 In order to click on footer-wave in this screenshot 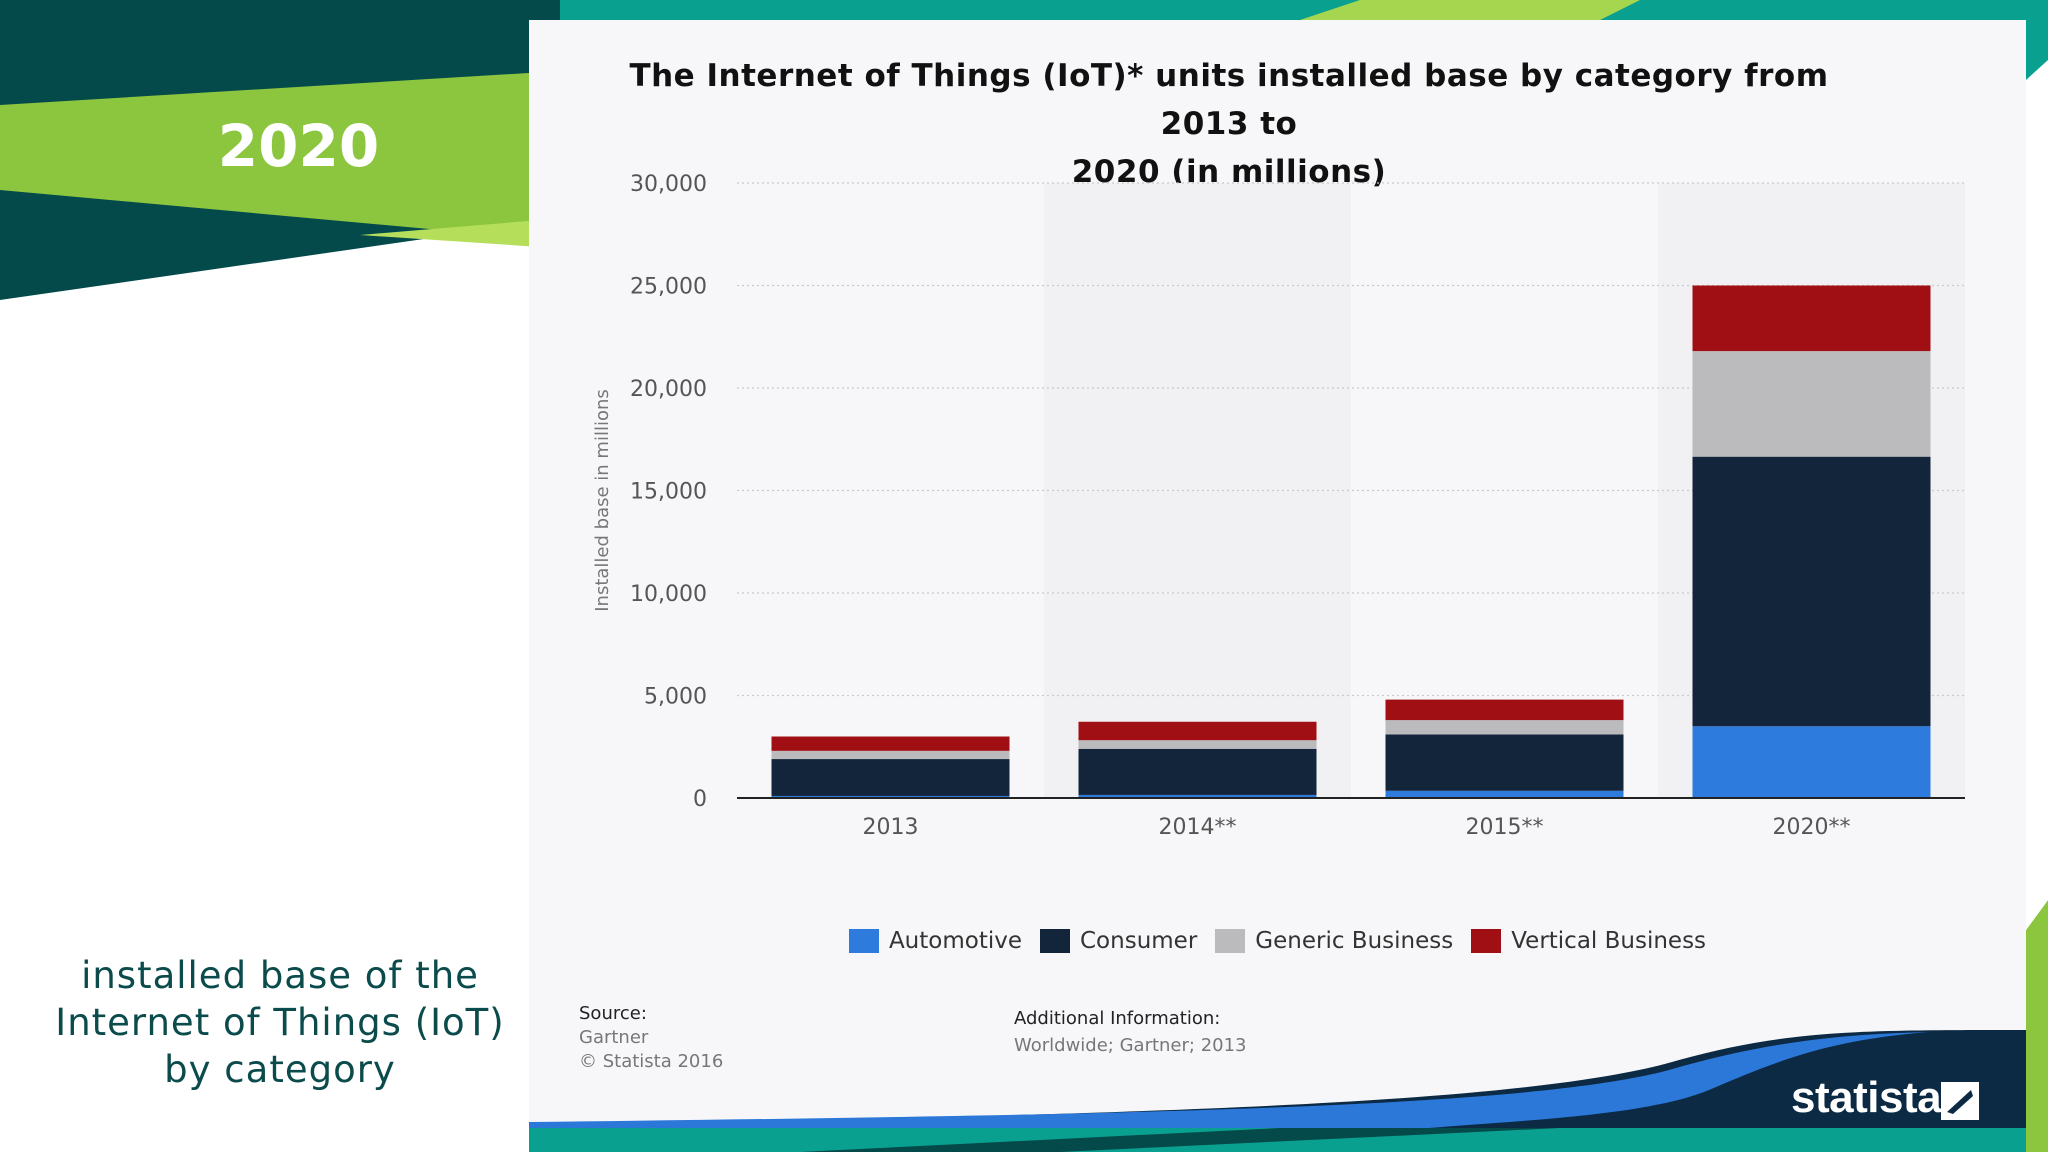, I will do `click(1277, 1079)`.